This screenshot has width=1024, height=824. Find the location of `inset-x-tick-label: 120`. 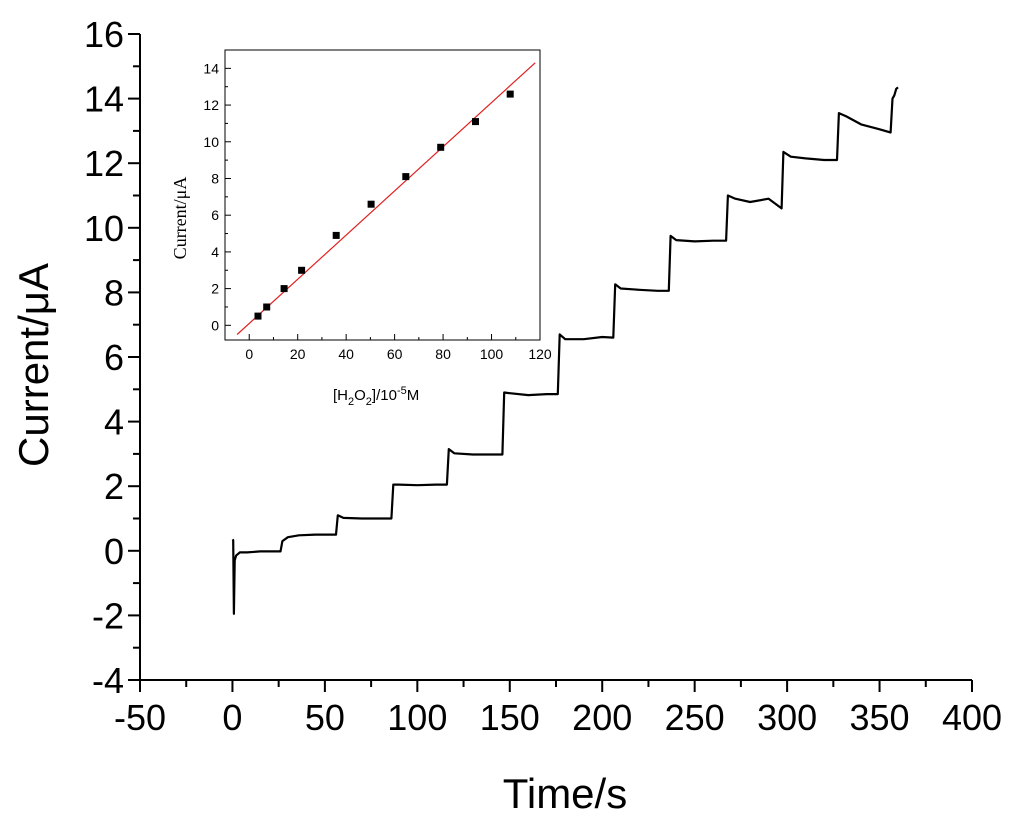

inset-x-tick-label: 120 is located at coordinates (540, 354).